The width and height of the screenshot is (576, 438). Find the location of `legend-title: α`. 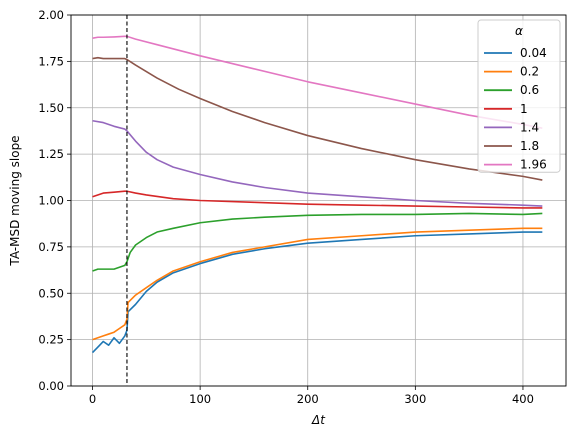

legend-title: α is located at coordinates (519, 31).